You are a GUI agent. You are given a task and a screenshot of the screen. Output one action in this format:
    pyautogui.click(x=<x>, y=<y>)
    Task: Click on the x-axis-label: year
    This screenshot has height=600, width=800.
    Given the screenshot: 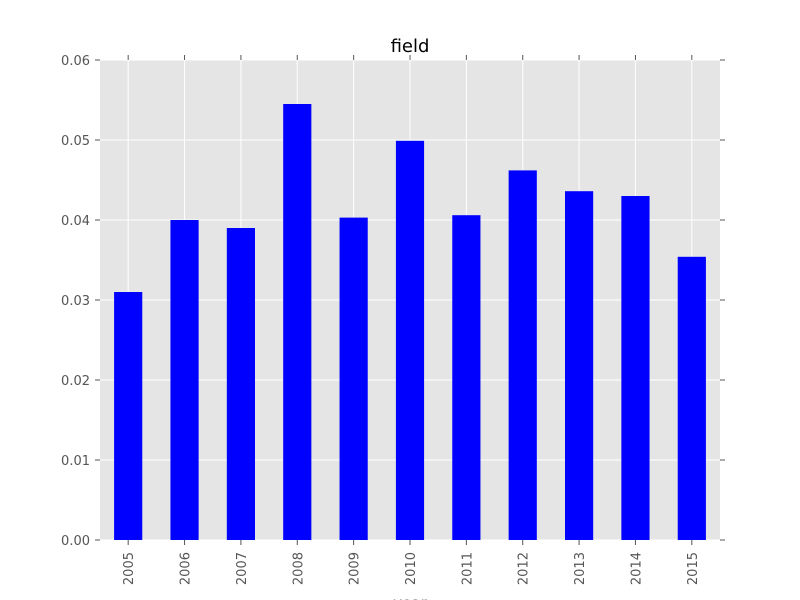 What is the action you would take?
    pyautogui.click(x=410, y=597)
    